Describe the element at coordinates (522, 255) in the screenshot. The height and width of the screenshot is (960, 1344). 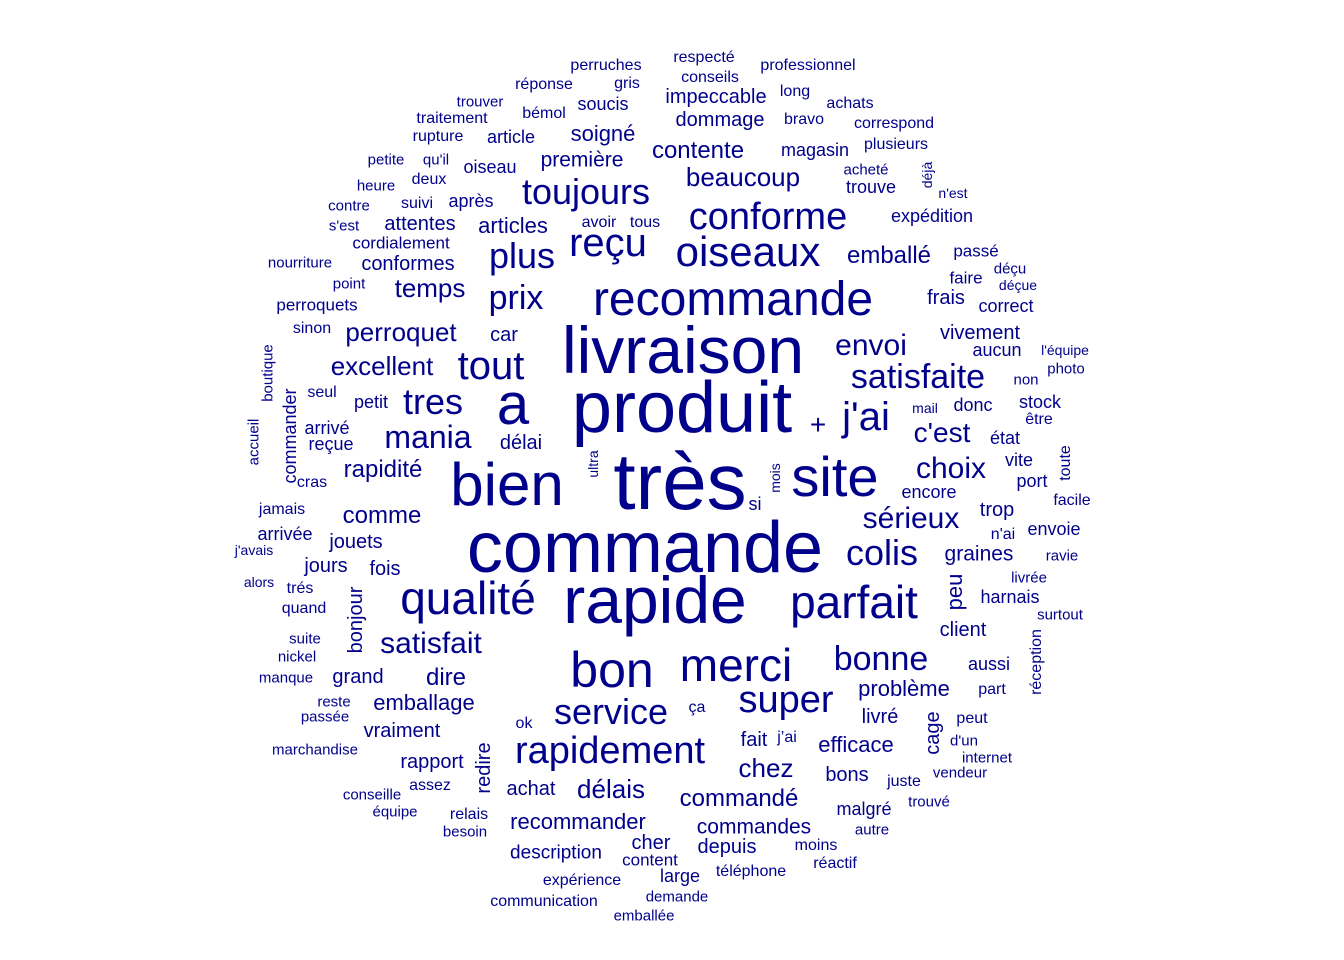
I see `cloud-word: plus` at that location.